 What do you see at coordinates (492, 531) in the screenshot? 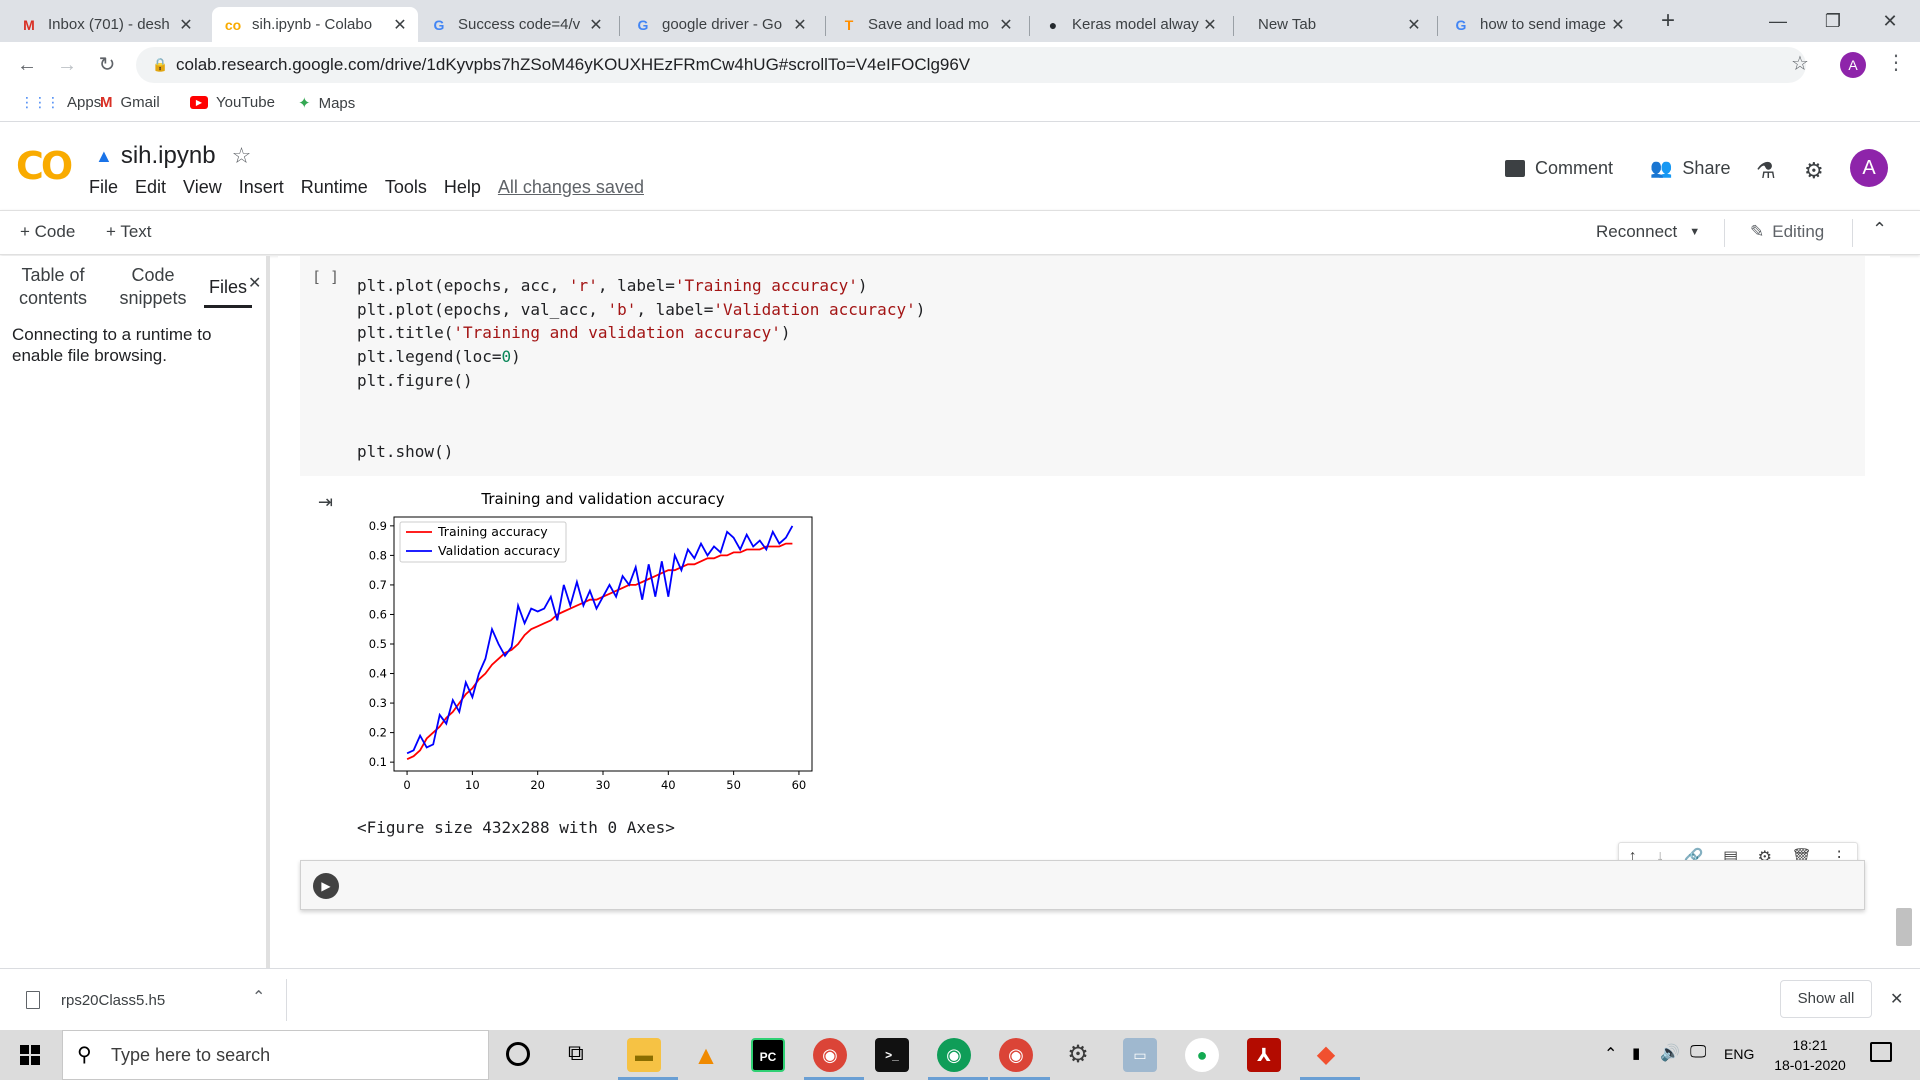
I see `legend-training: Training accuracy` at bounding box center [492, 531].